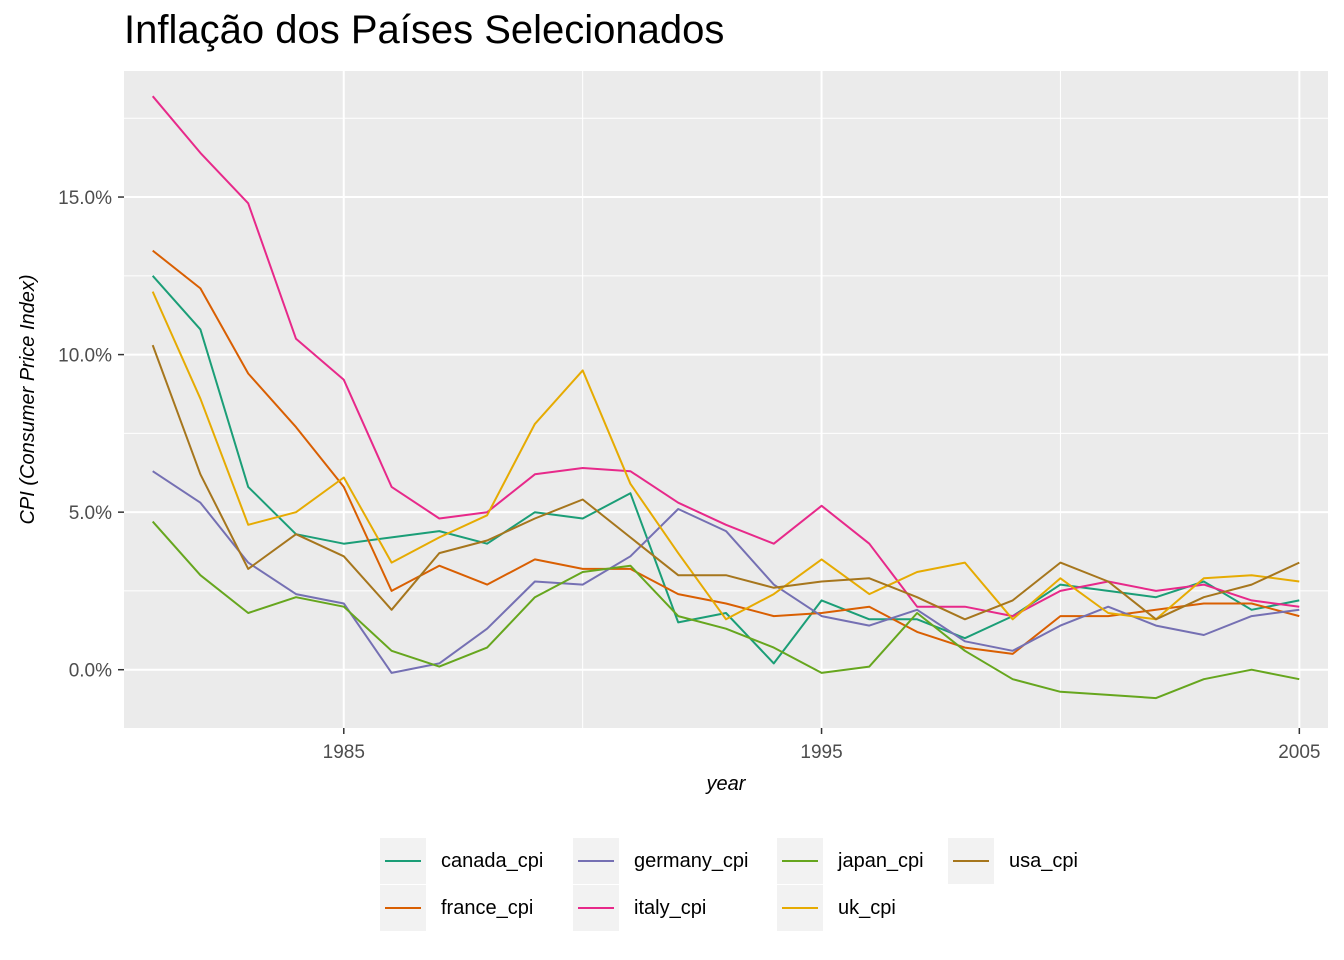  Describe the element at coordinates (85, 356) in the screenshot. I see `y-tick-label: 10.0%` at that location.